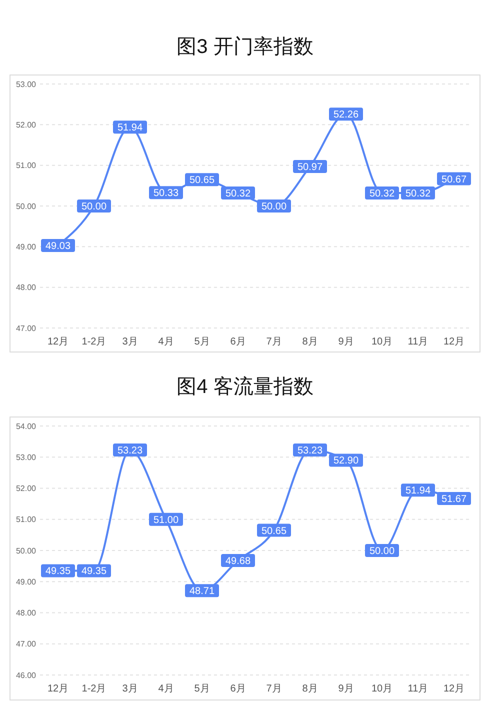  Describe the element at coordinates (245, 47) in the screenshot. I see `chart-title: 图3 开门率指数` at that location.